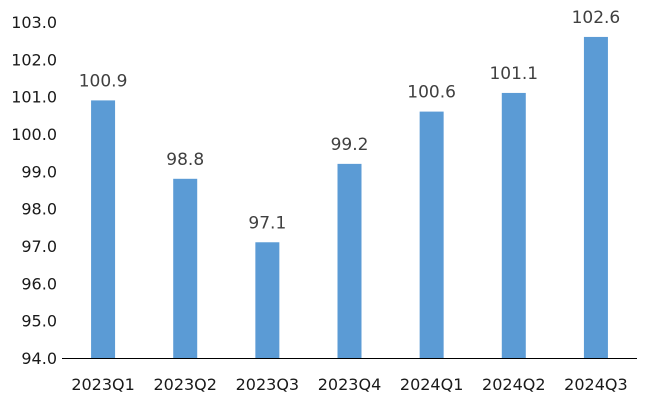  Describe the element at coordinates (513, 225) in the screenshot. I see `bar-2024q2` at that location.